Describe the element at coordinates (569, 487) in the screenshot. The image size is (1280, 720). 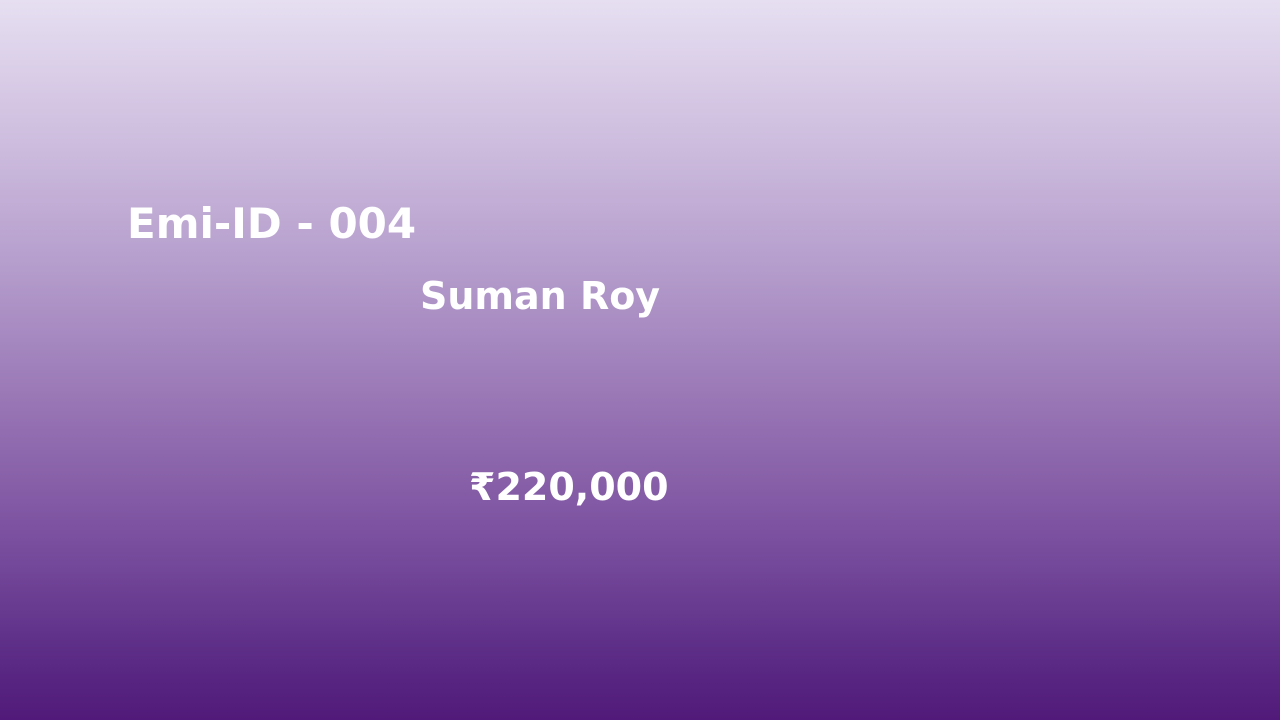
I see `emi-amount: ₹220,000` at that location.